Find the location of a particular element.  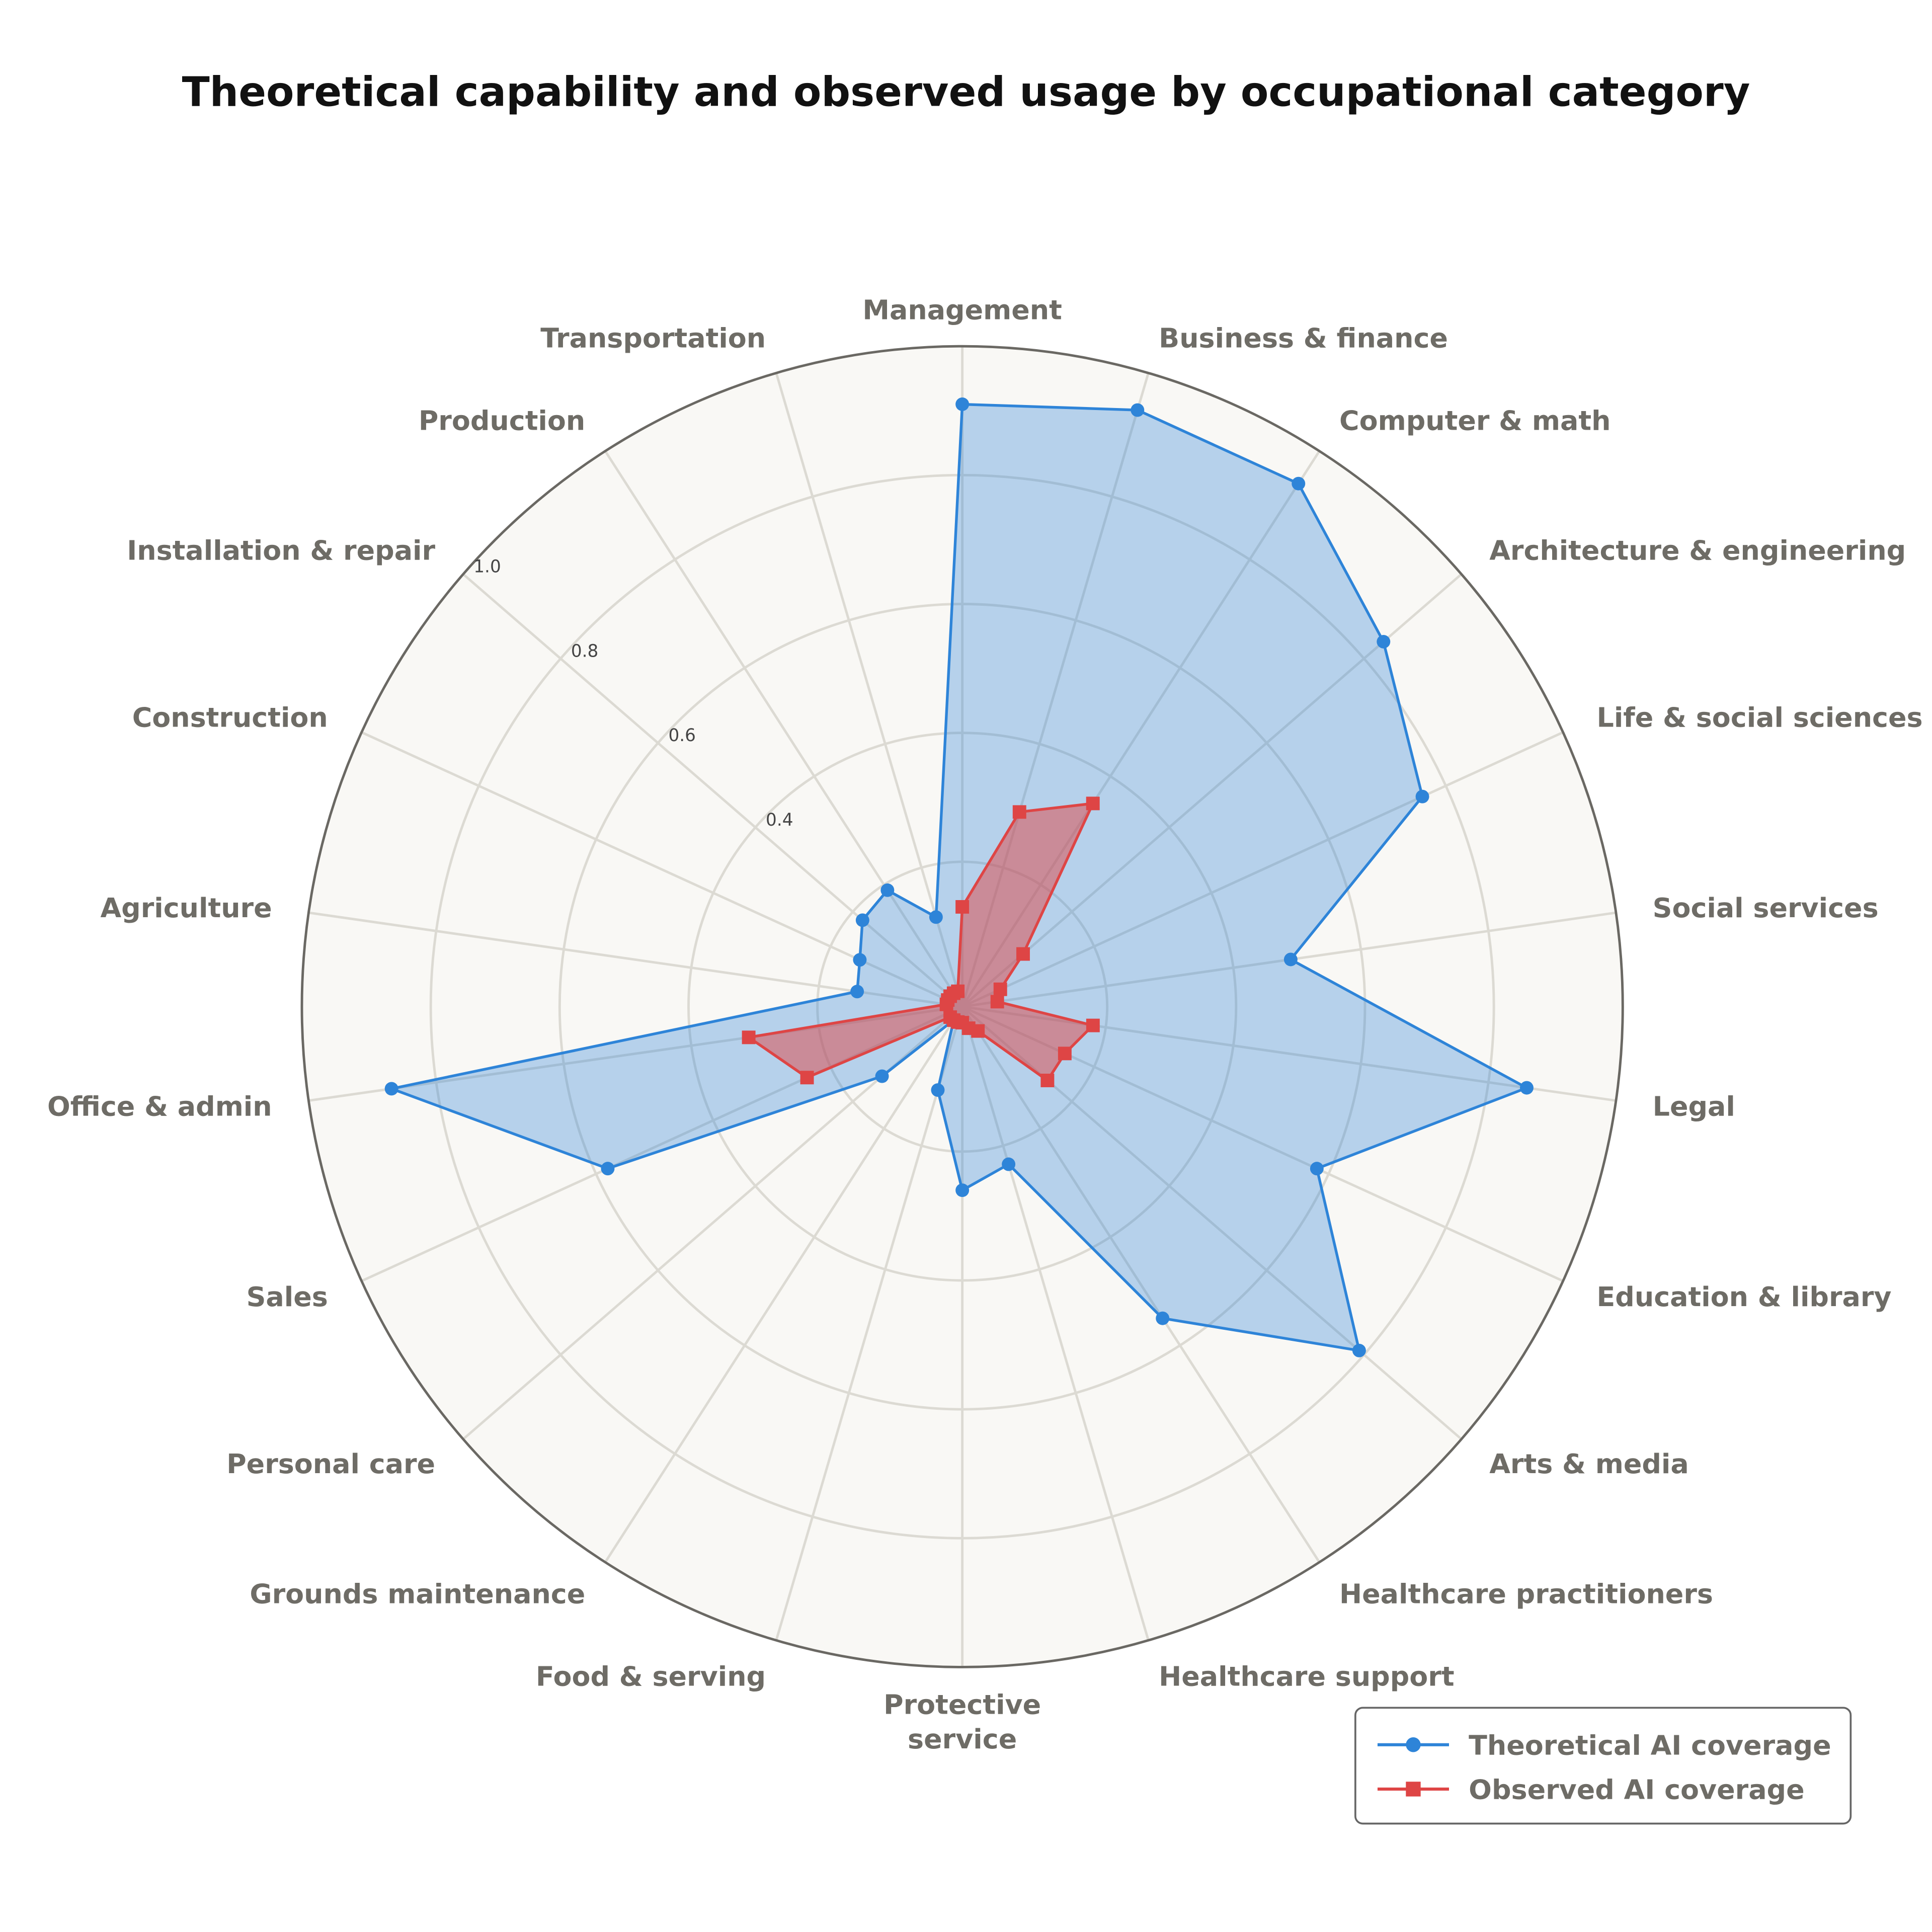

legend-box is located at coordinates (1603, 1766).